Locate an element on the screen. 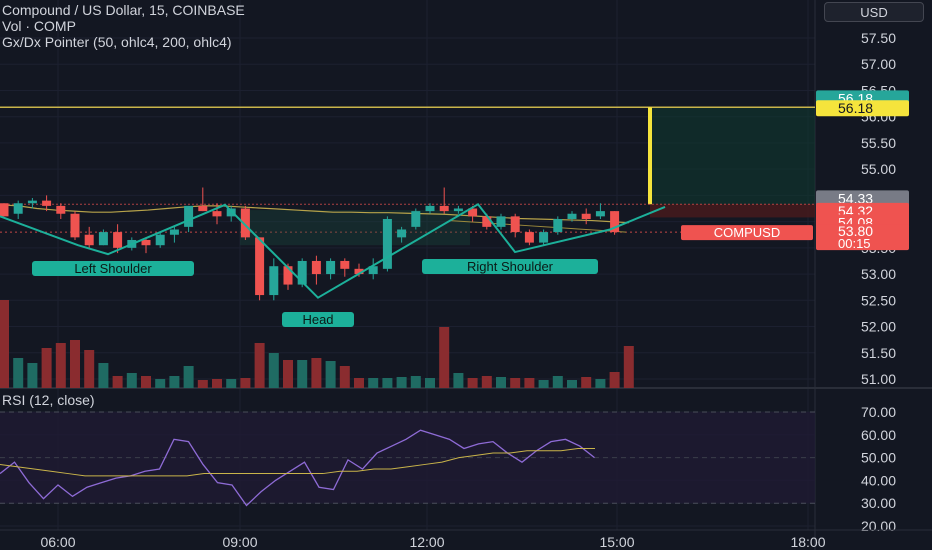 The image size is (932, 550). head-label-box is located at coordinates (318, 319).